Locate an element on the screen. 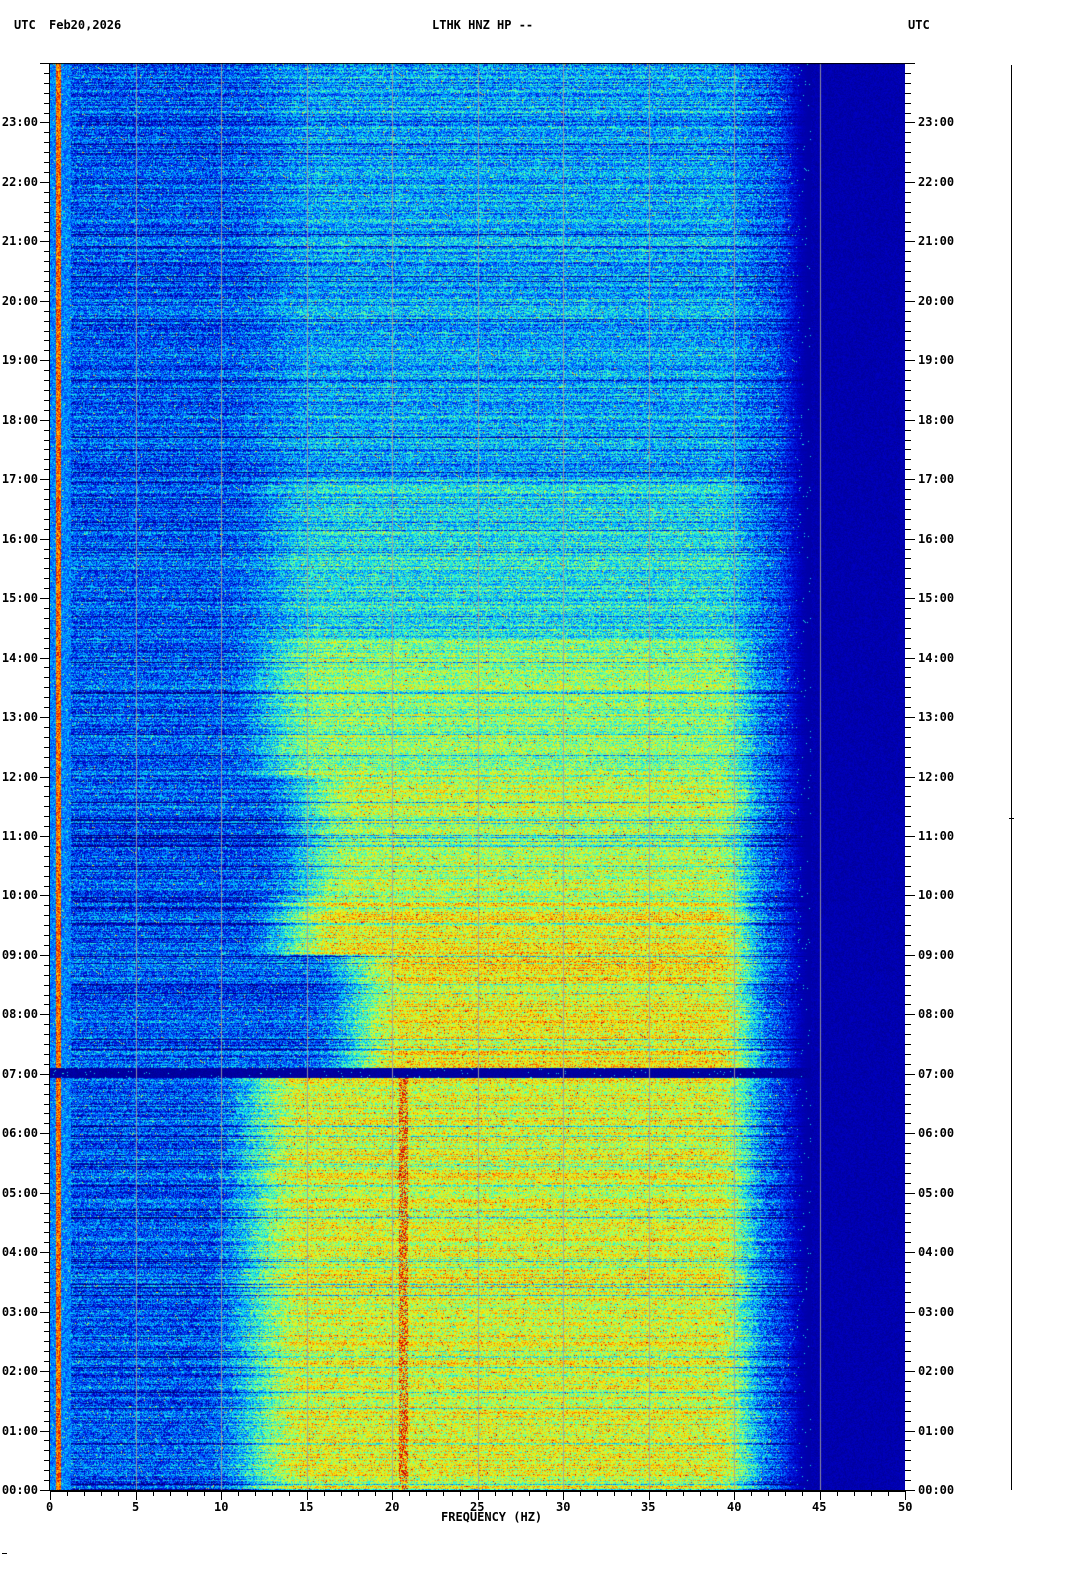 The height and width of the screenshot is (1584, 1066). y-tick-label-left: 02:00 is located at coordinates (19, 1371).